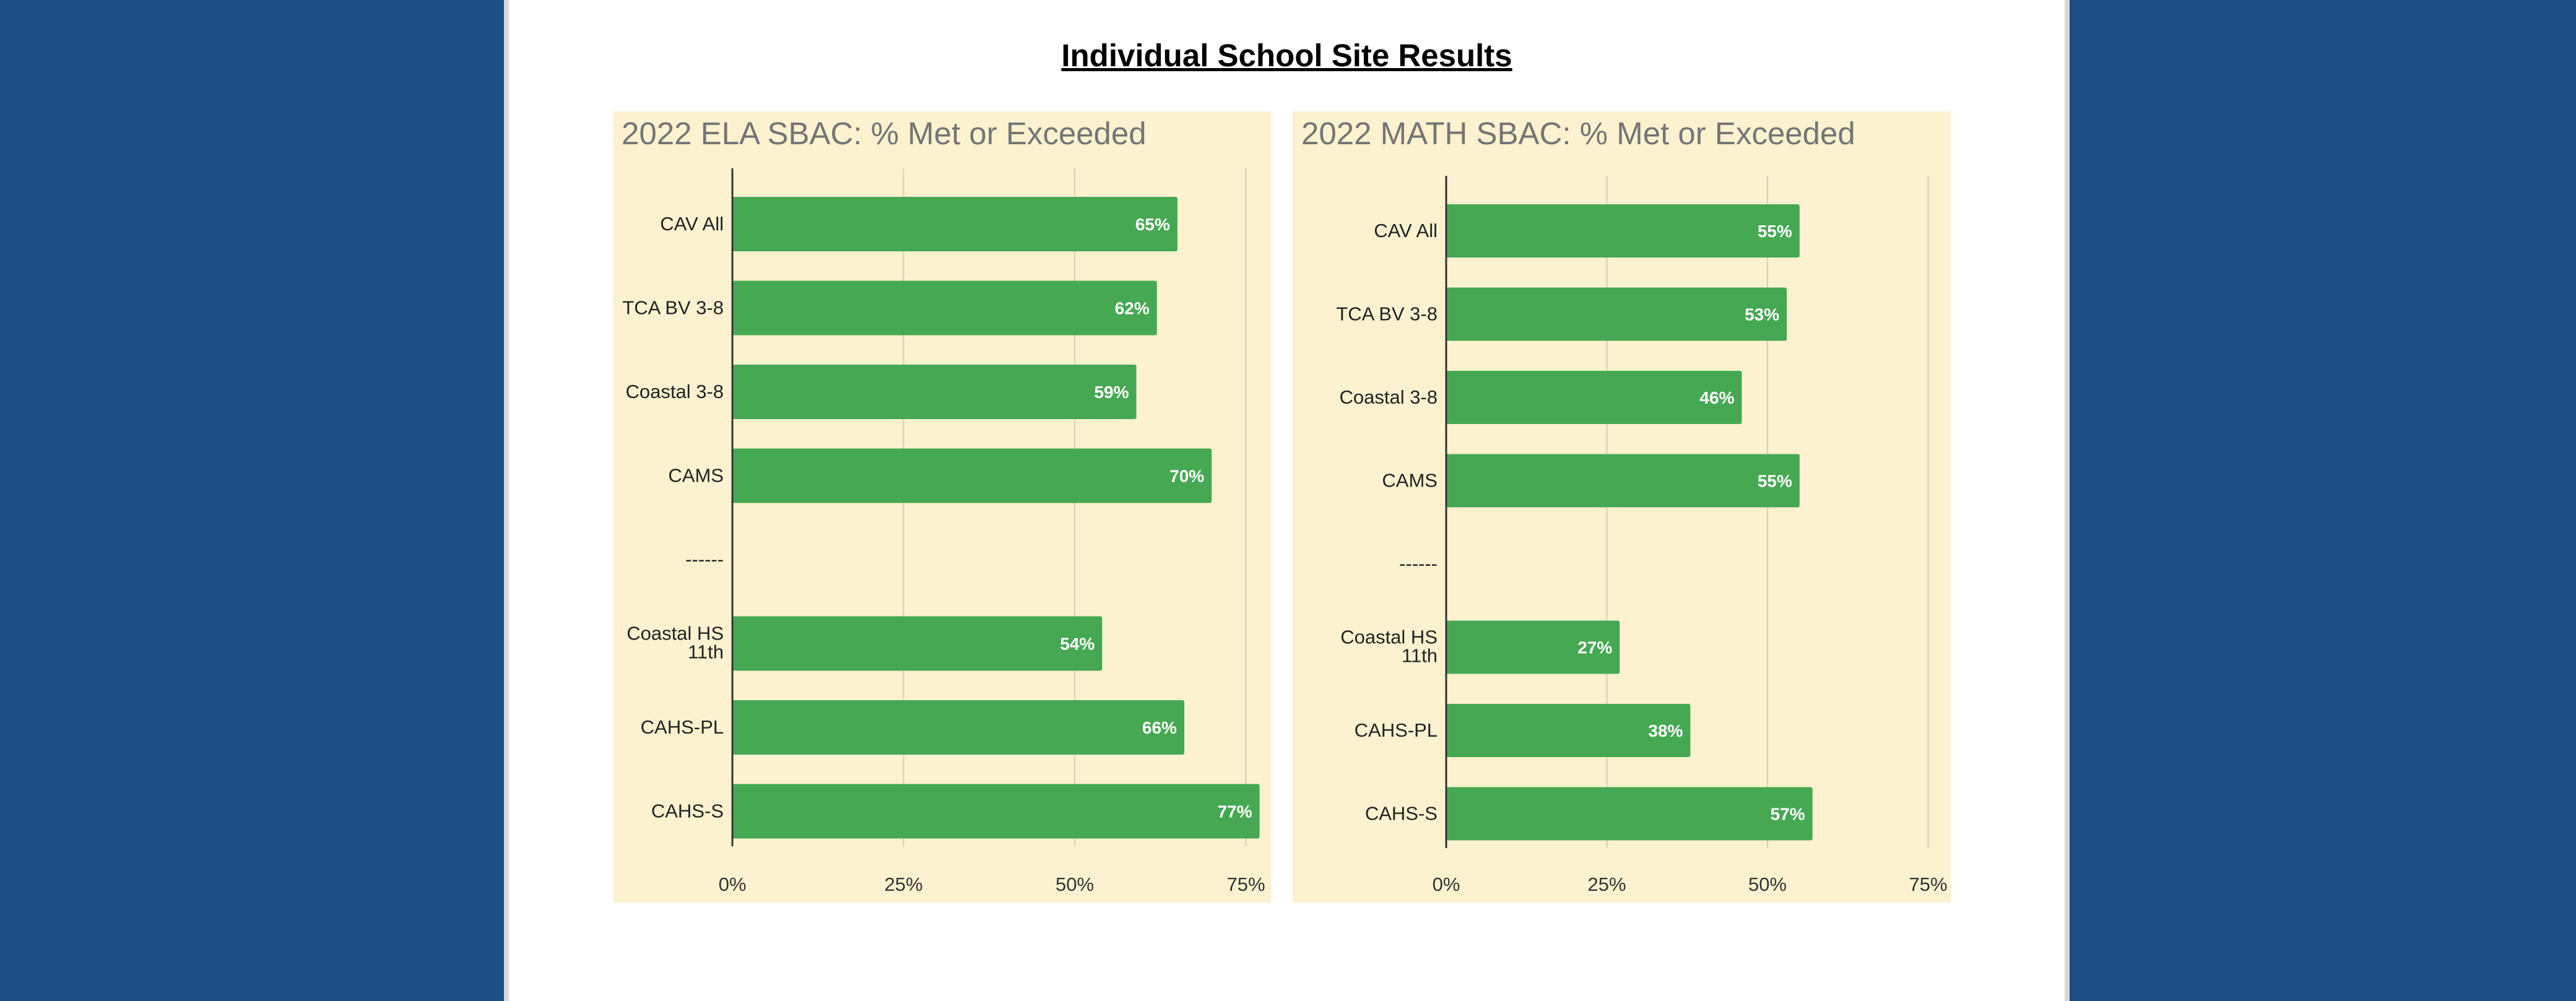  I want to click on math-chart-title: 2022 MATH SBAC: % Met or Exceeded, so click(1578, 133).